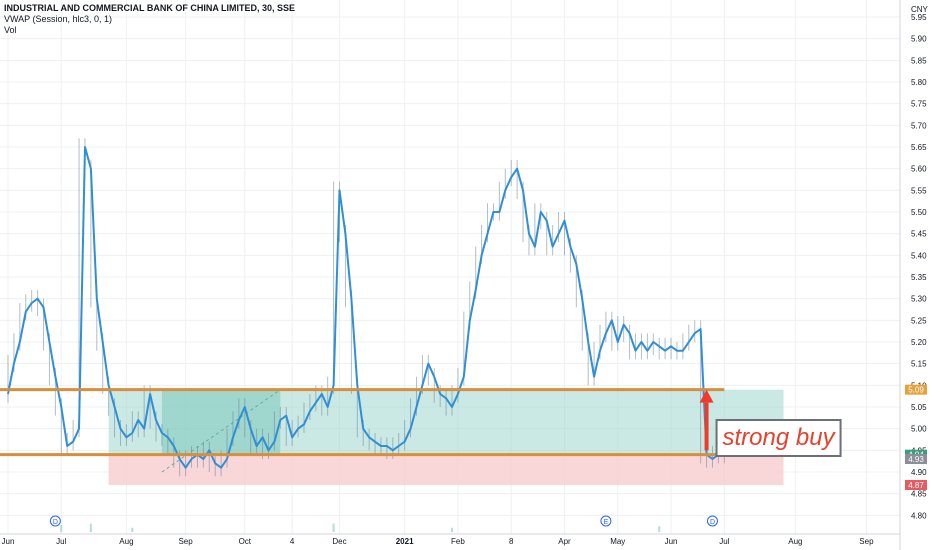  Describe the element at coordinates (458, 541) in the screenshot. I see `x-tick-label: Feb` at that location.